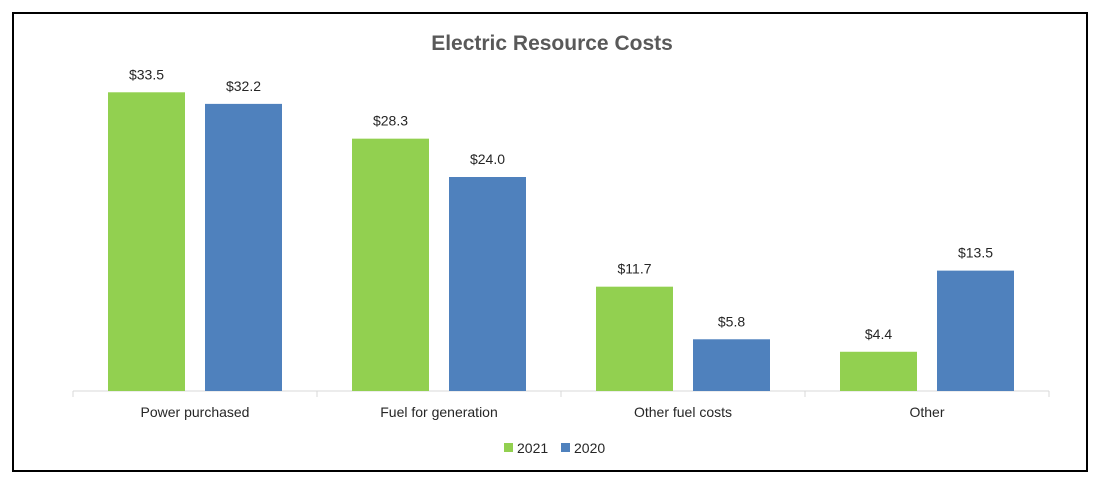 The width and height of the screenshot is (1105, 486). Describe the element at coordinates (975, 330) in the screenshot. I see `bar-2020-other` at that location.